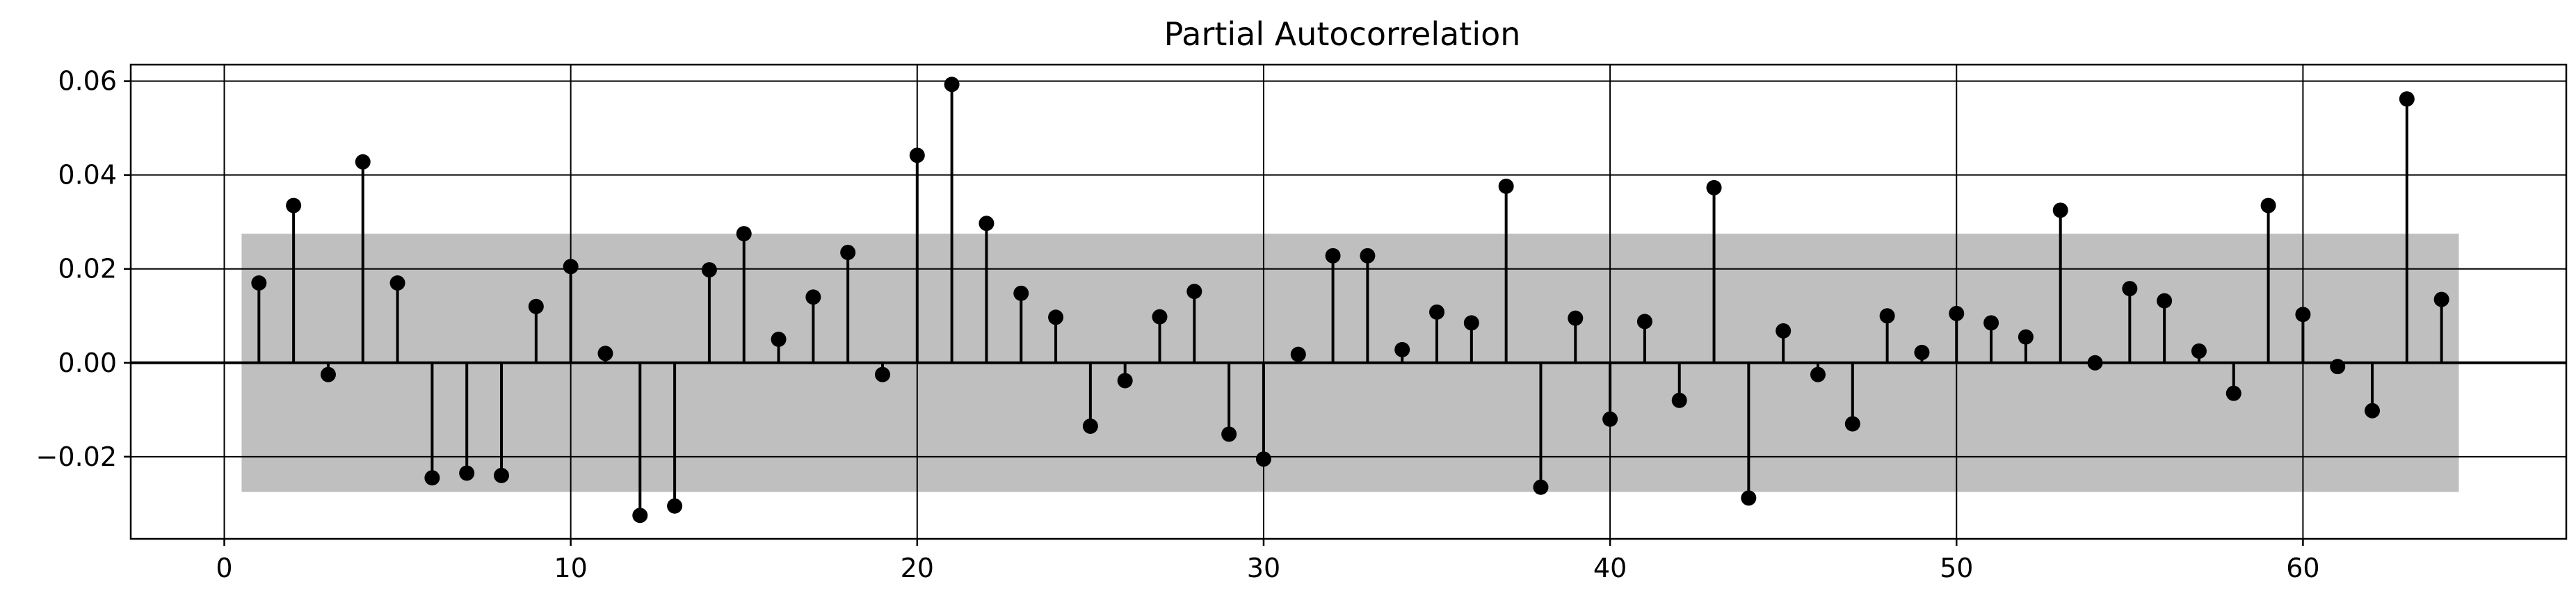 This screenshot has width=2576, height=607. What do you see at coordinates (87, 269) in the screenshot?
I see `y-tick-label: 0.02` at bounding box center [87, 269].